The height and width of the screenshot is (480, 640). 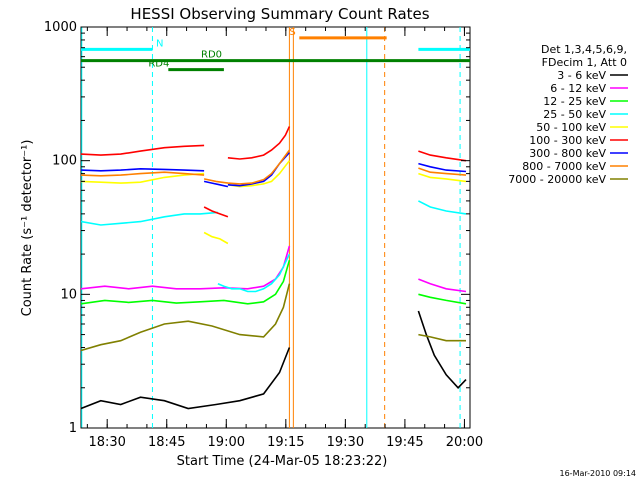 I want to click on flag-label-2: S, so click(x=292, y=32).